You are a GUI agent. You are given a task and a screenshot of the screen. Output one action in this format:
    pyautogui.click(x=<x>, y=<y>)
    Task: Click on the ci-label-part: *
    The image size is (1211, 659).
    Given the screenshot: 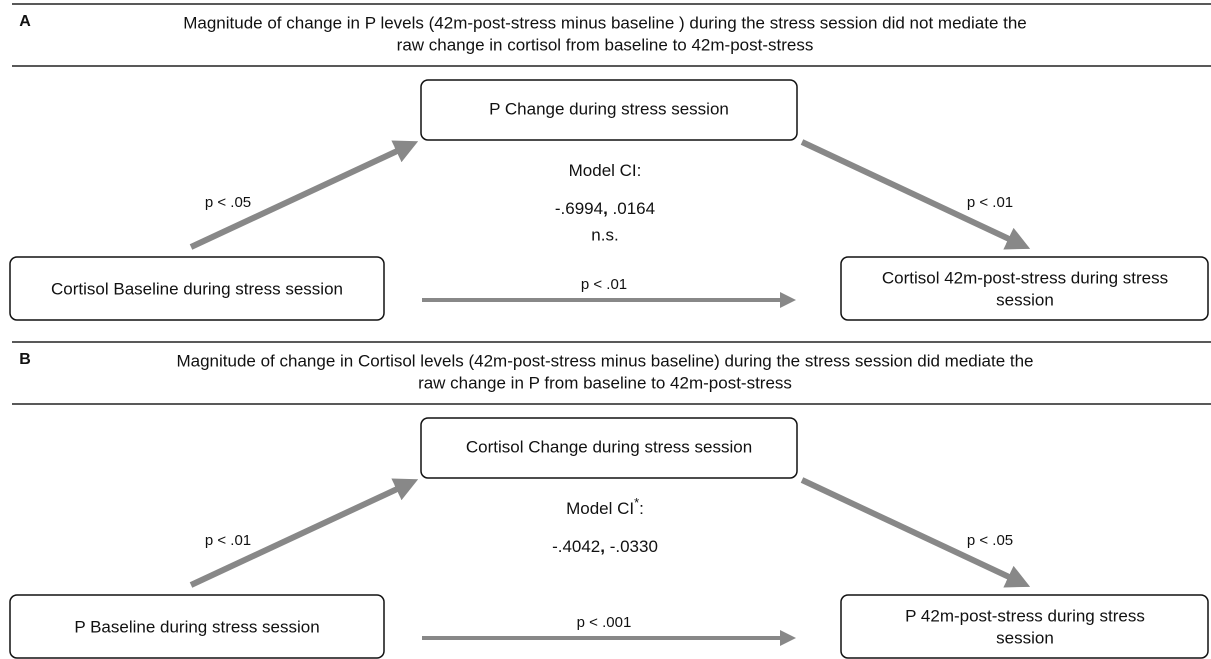 What is the action you would take?
    pyautogui.click(x=636, y=502)
    